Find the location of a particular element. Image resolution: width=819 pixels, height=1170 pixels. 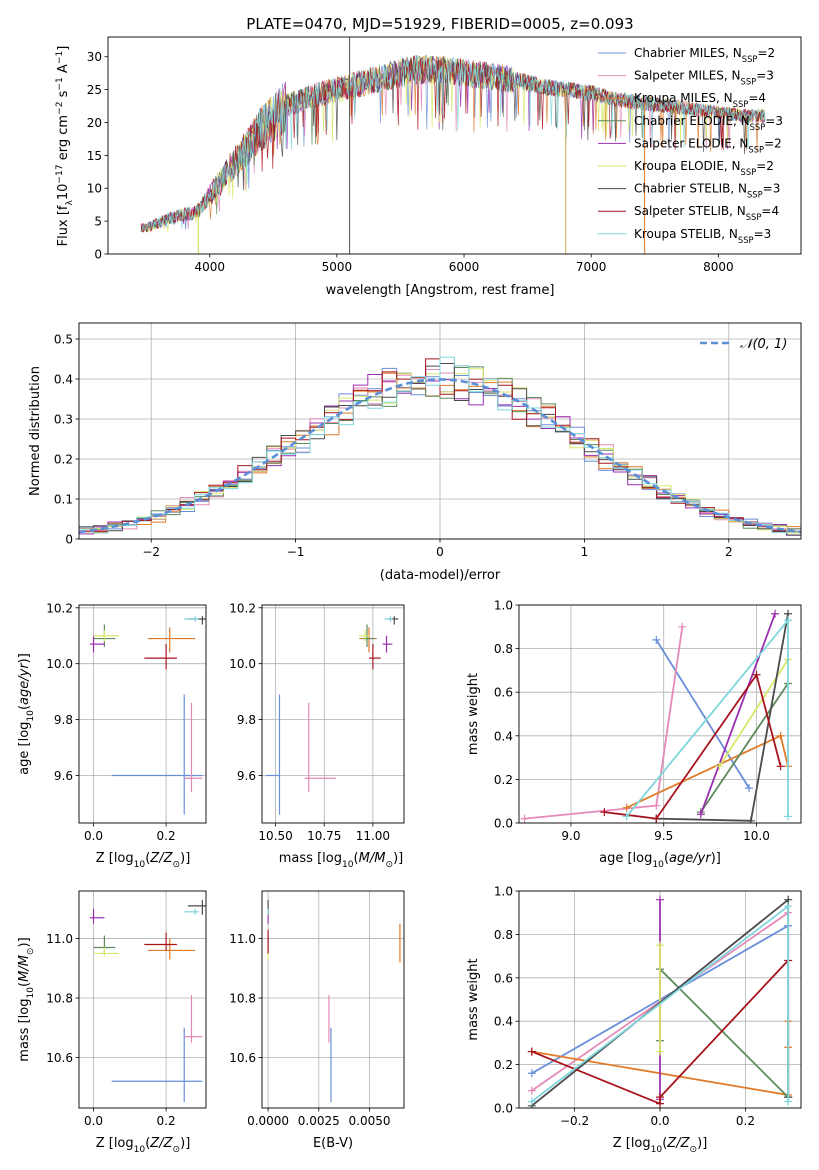

y-tick-label: 0.1 is located at coordinates (63, 500).